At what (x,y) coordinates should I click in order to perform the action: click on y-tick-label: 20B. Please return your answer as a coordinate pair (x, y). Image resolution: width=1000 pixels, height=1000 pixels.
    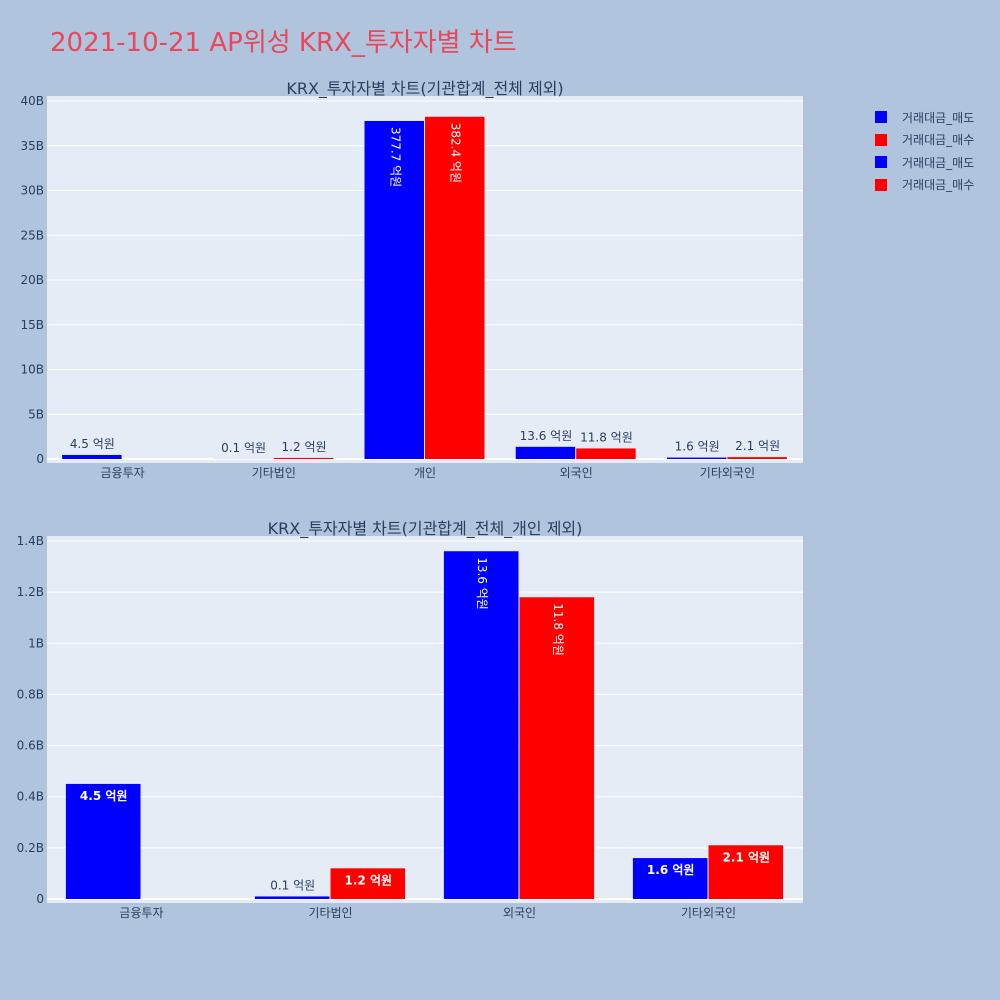
    Looking at the image, I should click on (32, 280).